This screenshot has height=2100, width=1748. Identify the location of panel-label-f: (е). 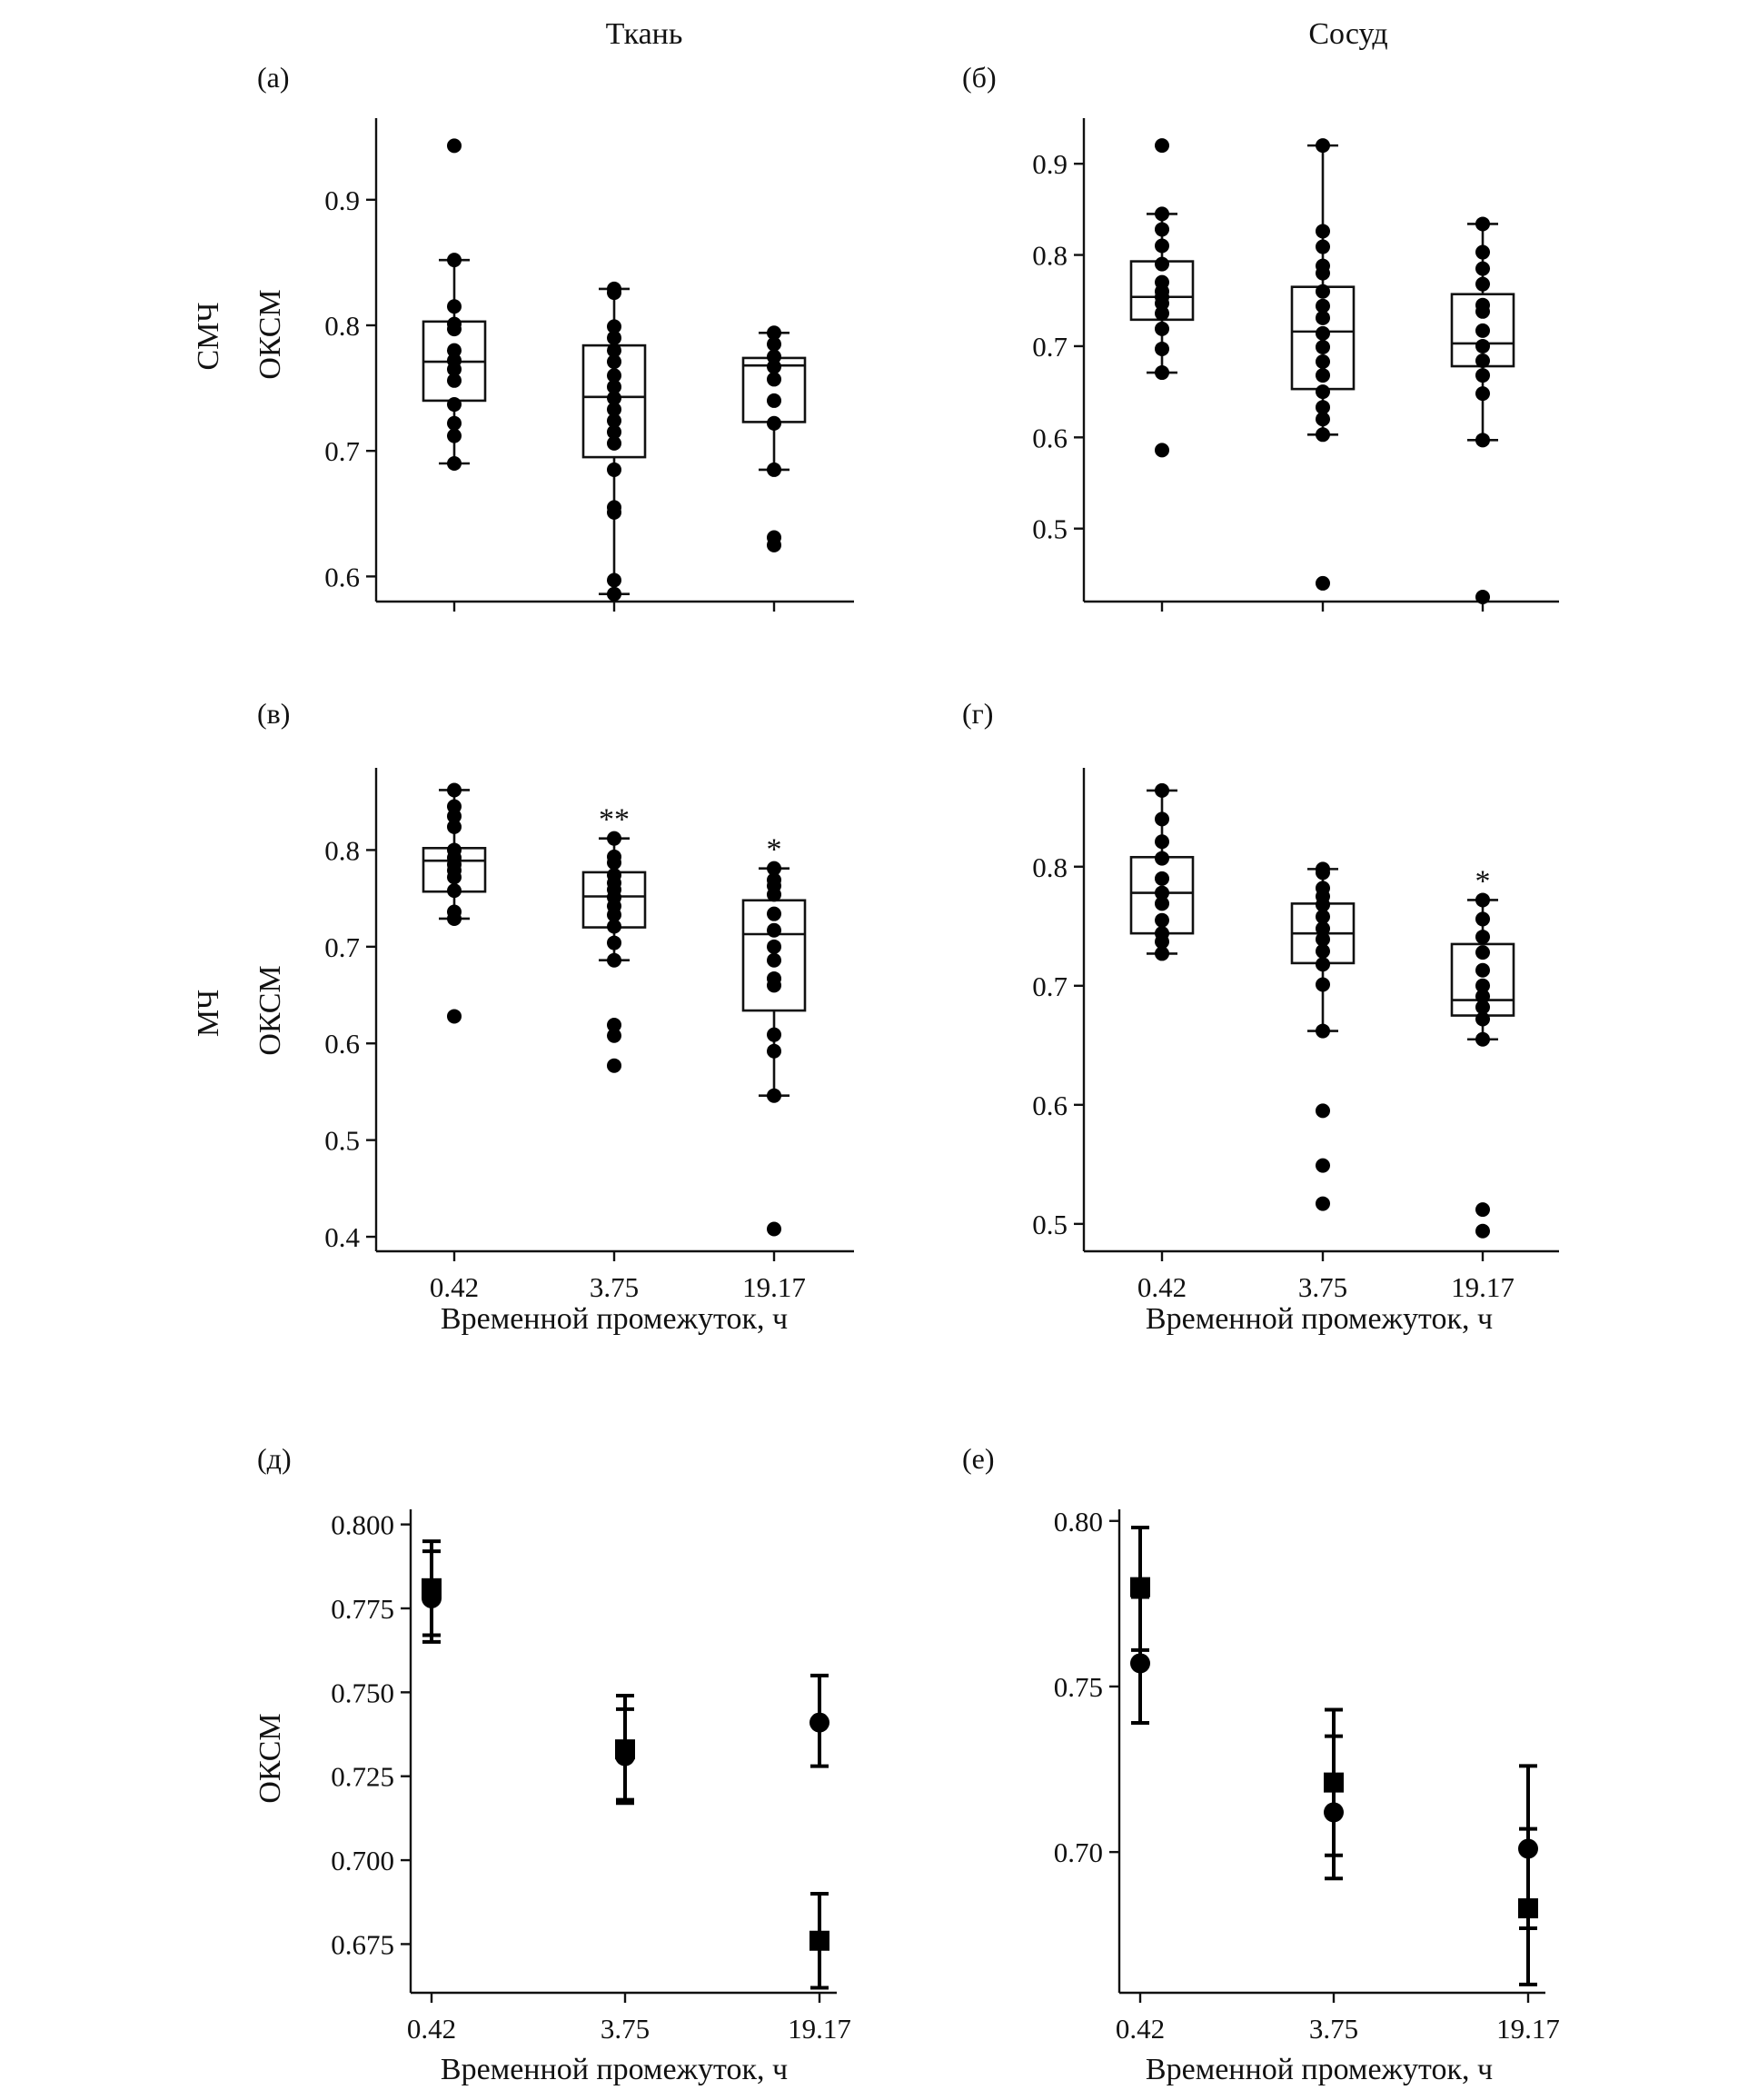
(978, 1458).